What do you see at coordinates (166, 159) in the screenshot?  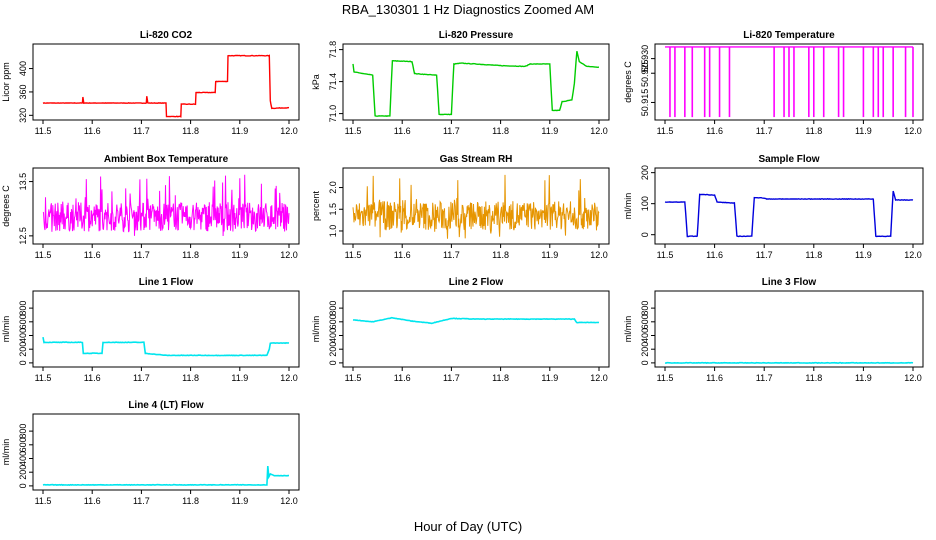 I see `panel-title: Ambient Box Temperature` at bounding box center [166, 159].